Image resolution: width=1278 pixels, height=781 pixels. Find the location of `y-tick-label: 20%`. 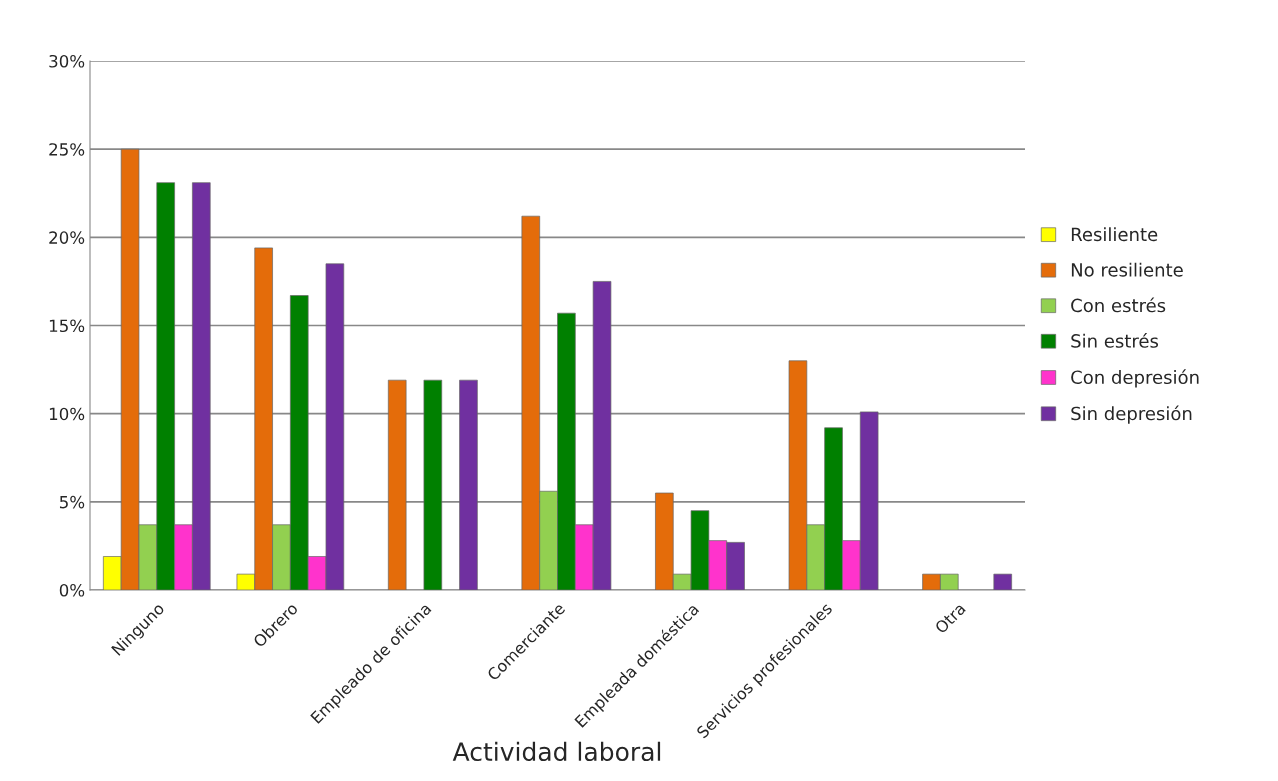

y-tick-label: 20% is located at coordinates (67, 237).